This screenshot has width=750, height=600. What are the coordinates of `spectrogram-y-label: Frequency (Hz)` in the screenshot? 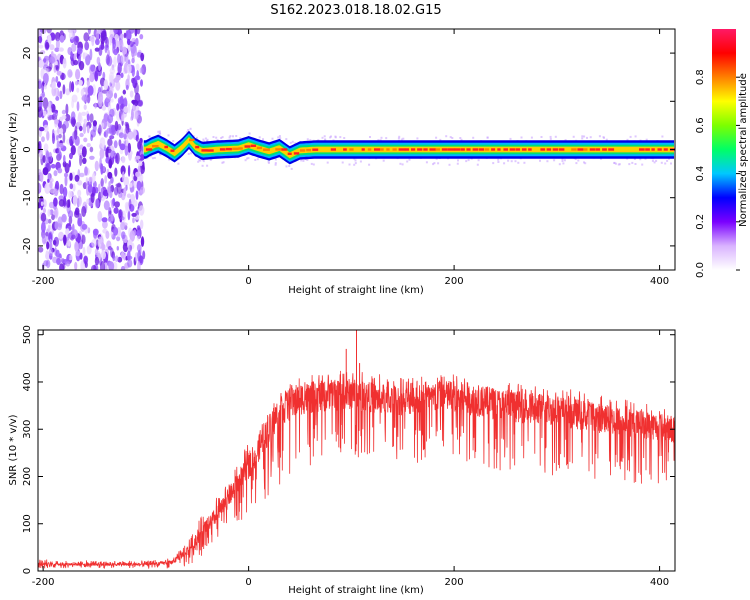 It's located at (13, 150).